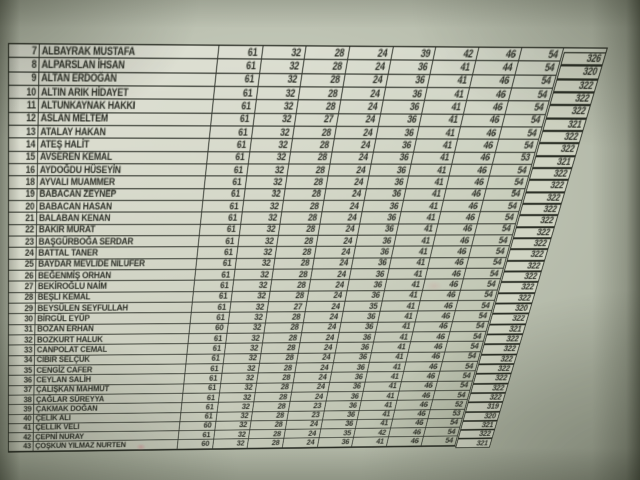 The image size is (640, 480). I want to click on score-cell: 27, so click(317, 120).